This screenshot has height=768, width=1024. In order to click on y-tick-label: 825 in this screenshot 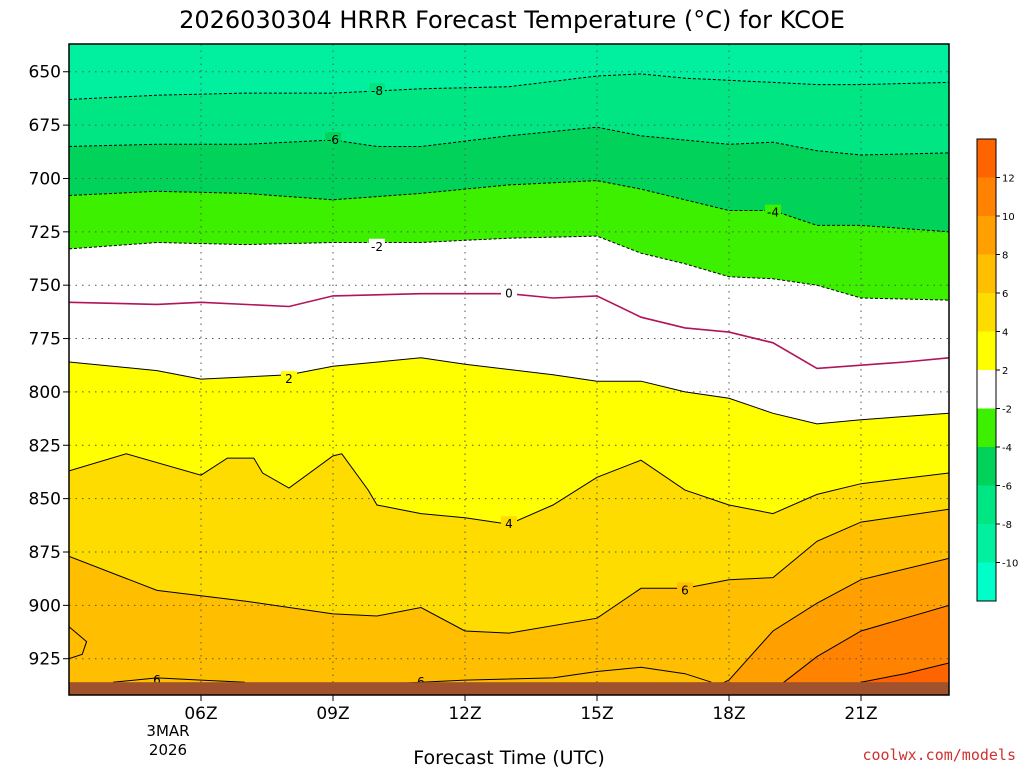, I will do `click(45, 446)`.